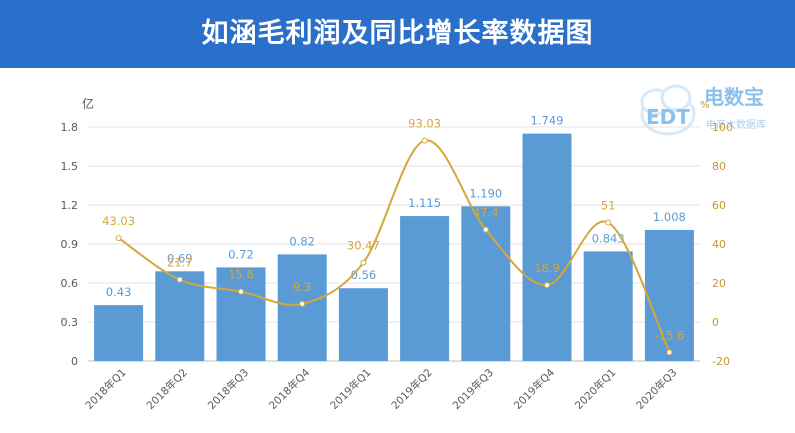  What do you see at coordinates (721, 361) in the screenshot?
I see `y-right-tick-label: -20` at bounding box center [721, 361].